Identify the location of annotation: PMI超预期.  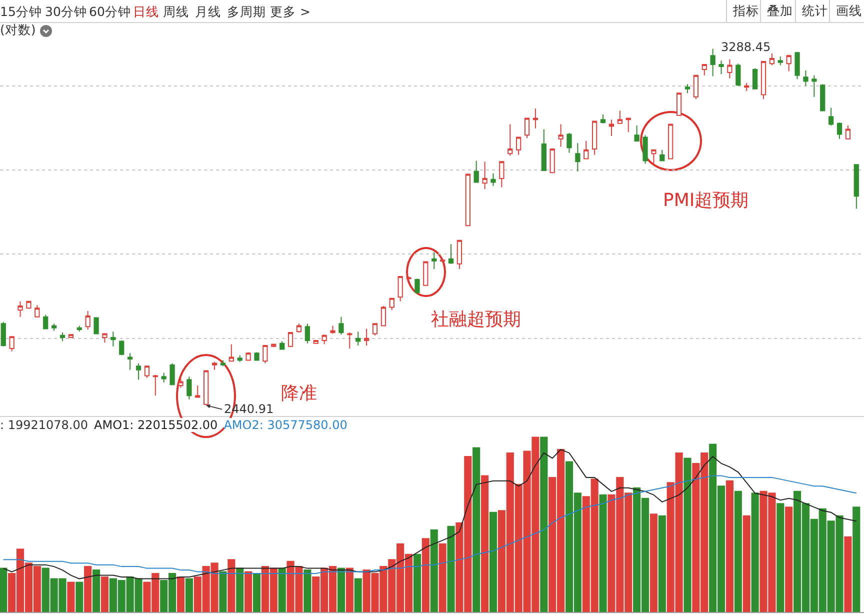
(706, 200).